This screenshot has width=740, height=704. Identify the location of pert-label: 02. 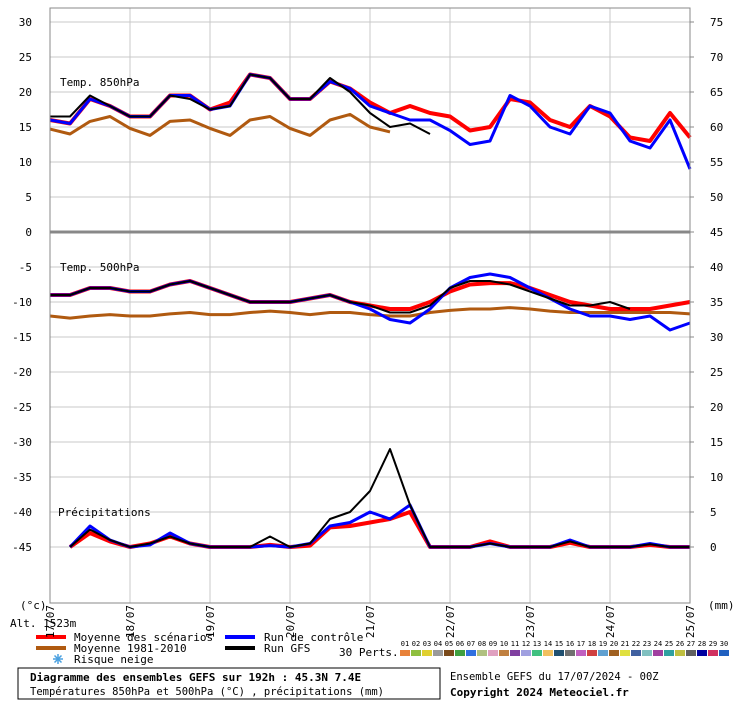
(416, 644).